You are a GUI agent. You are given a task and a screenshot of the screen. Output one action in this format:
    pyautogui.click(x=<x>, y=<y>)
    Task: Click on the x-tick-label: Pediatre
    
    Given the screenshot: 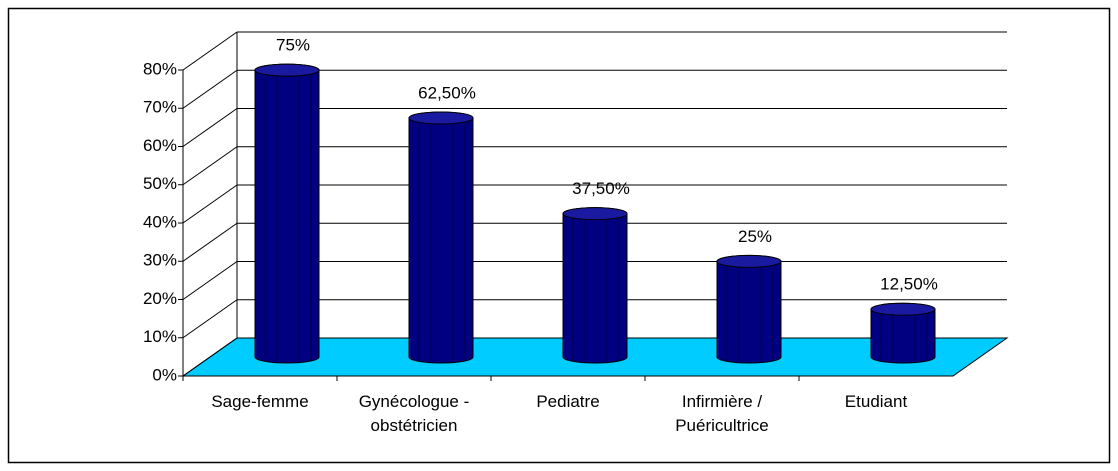 What is the action you would take?
    pyautogui.click(x=568, y=401)
    